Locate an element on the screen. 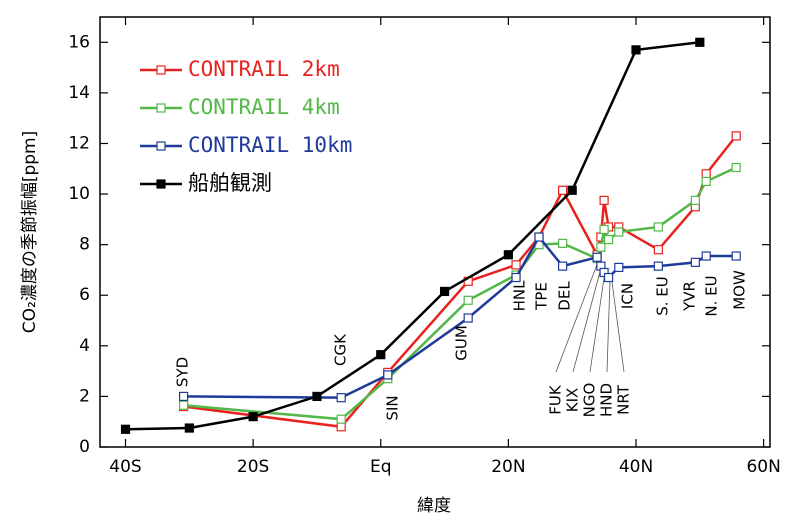 The height and width of the screenshot is (528, 800). legend-label: CONTRAIL 2km is located at coordinates (264, 69).